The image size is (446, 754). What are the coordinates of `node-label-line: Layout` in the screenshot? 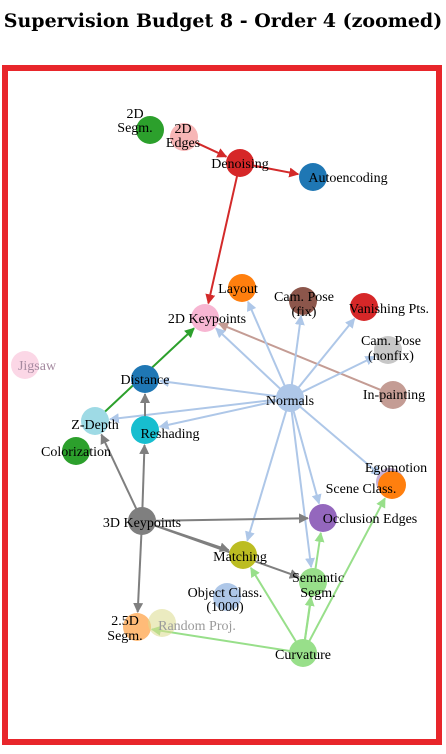 It's located at (238, 289).